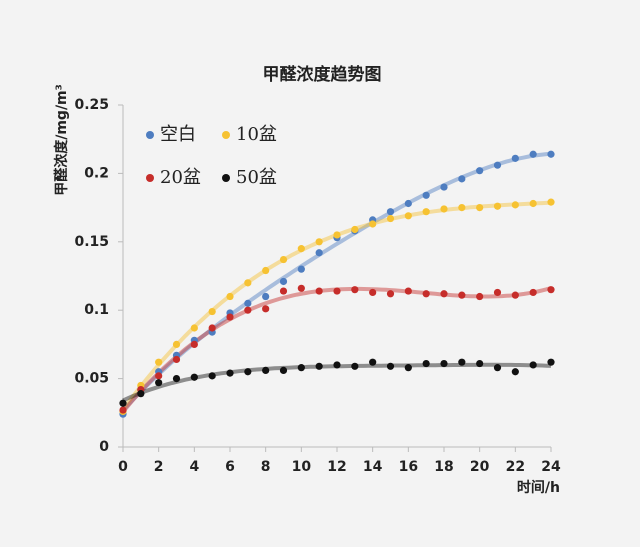 The image size is (640, 547). I want to click on x-tick-label: 16, so click(408, 467).